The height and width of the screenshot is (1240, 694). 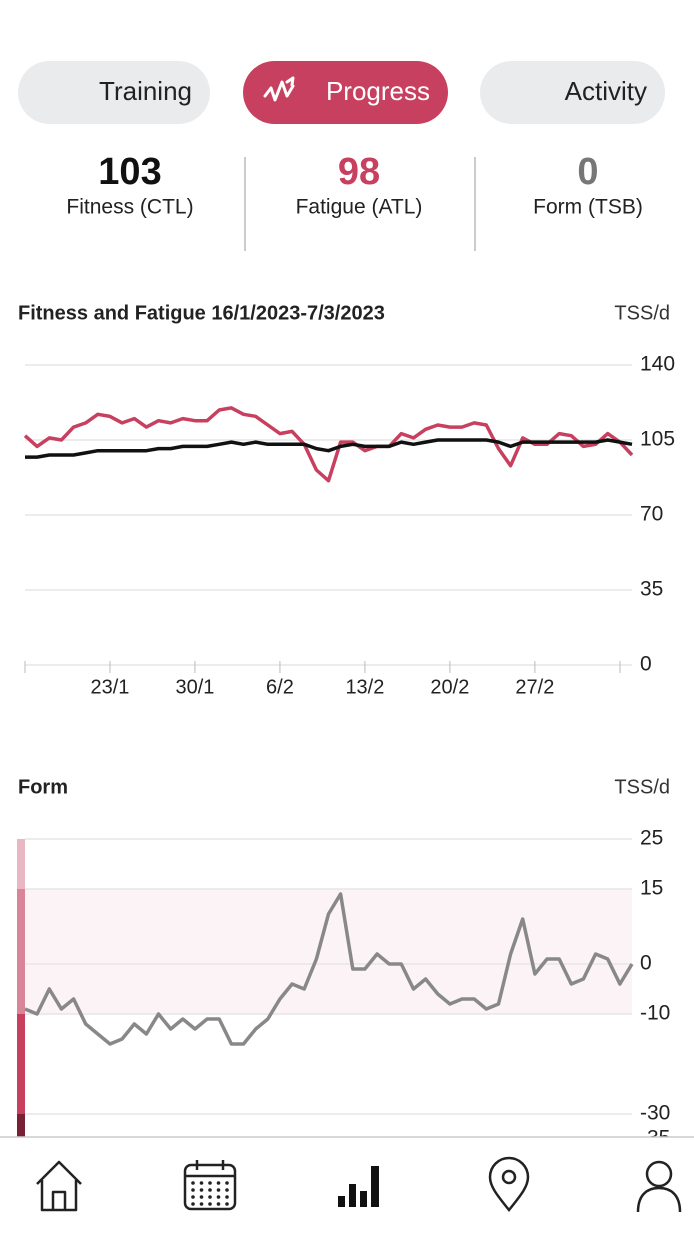 What do you see at coordinates (651, 838) in the screenshot?
I see `y-tick-label: 25` at bounding box center [651, 838].